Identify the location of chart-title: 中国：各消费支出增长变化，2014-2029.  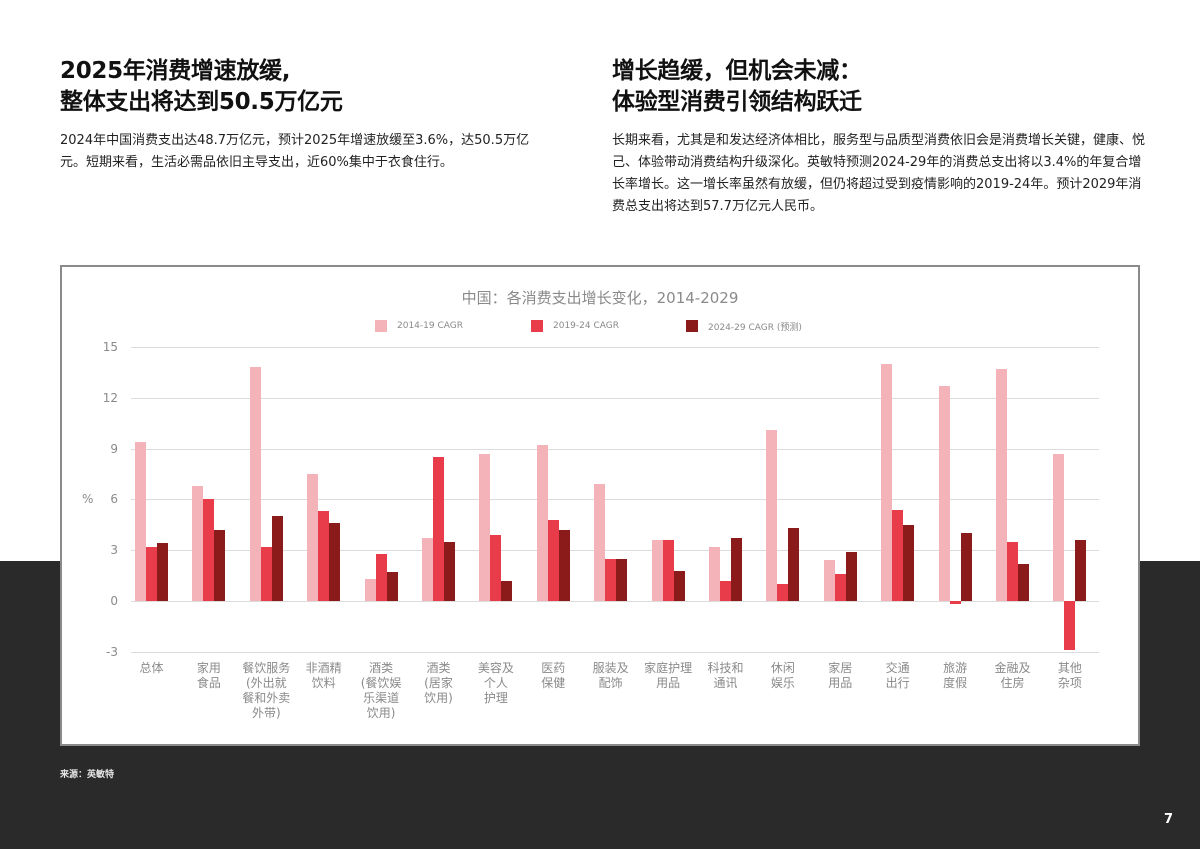
(600, 298).